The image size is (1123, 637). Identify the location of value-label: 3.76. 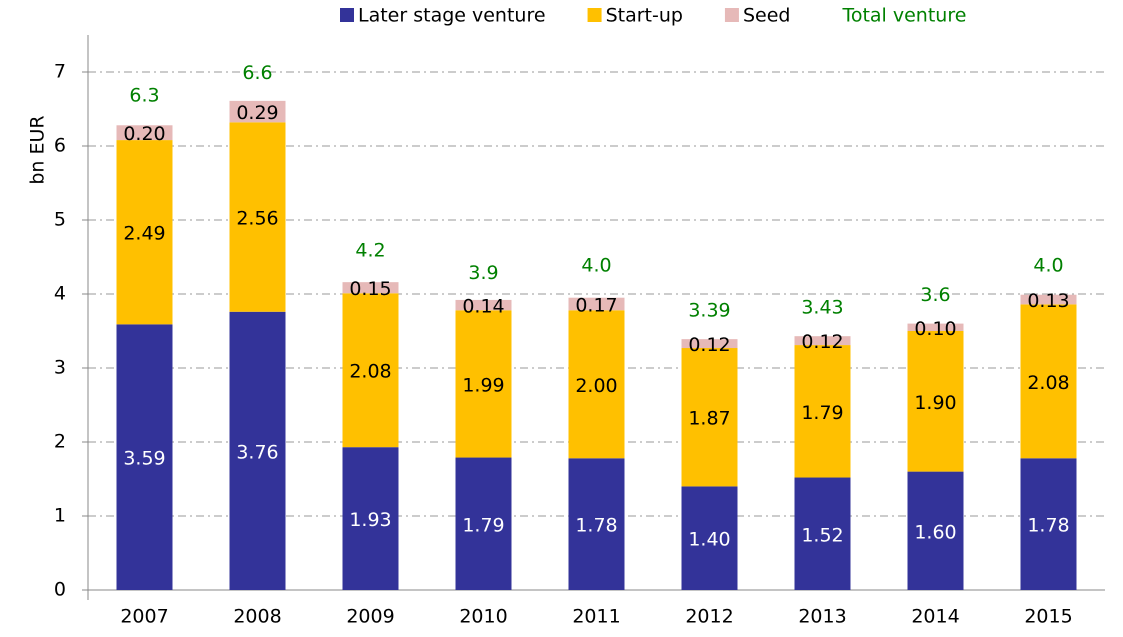
(257, 452).